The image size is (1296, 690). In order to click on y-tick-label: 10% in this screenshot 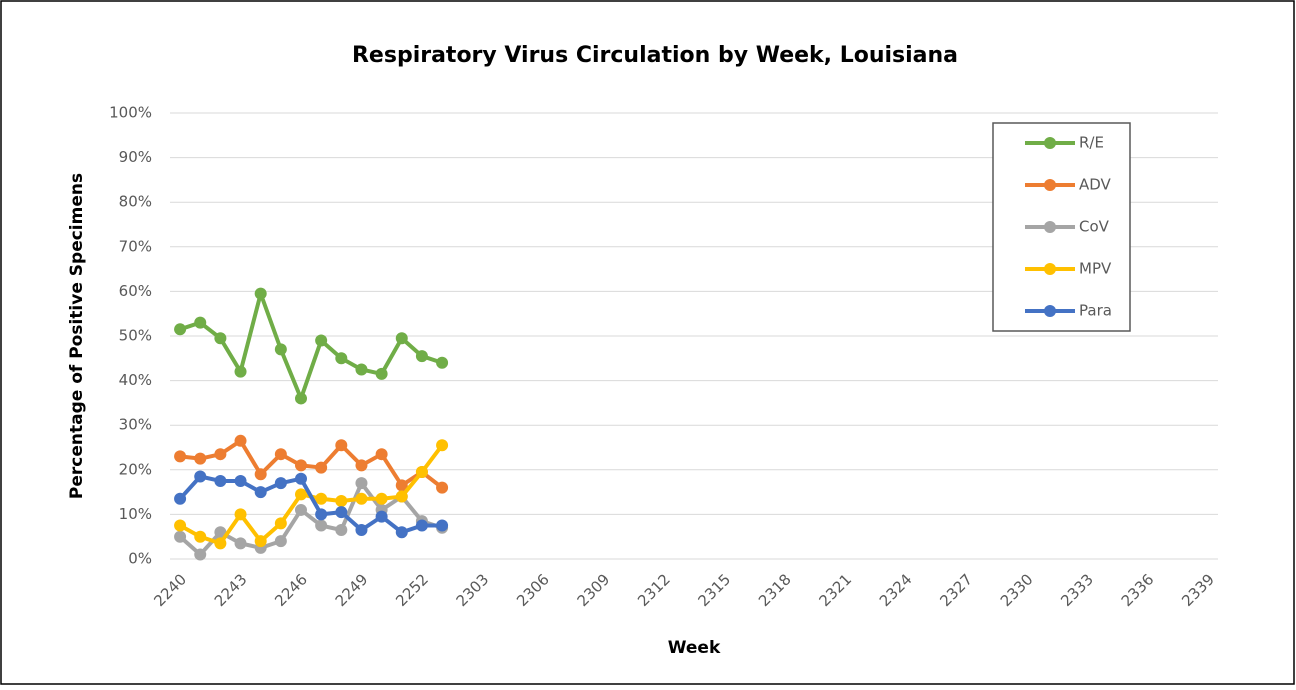, I will do `click(135, 514)`.